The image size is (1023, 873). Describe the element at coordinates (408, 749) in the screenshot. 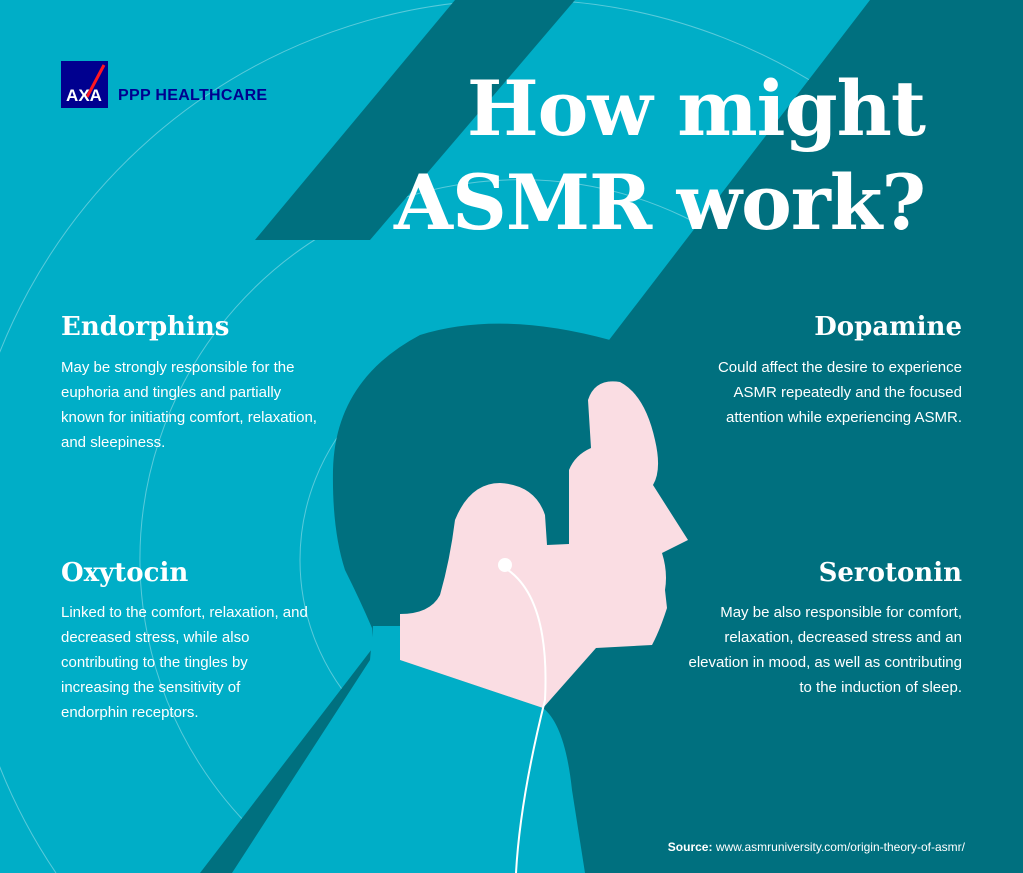

I see `body-shirt` at that location.